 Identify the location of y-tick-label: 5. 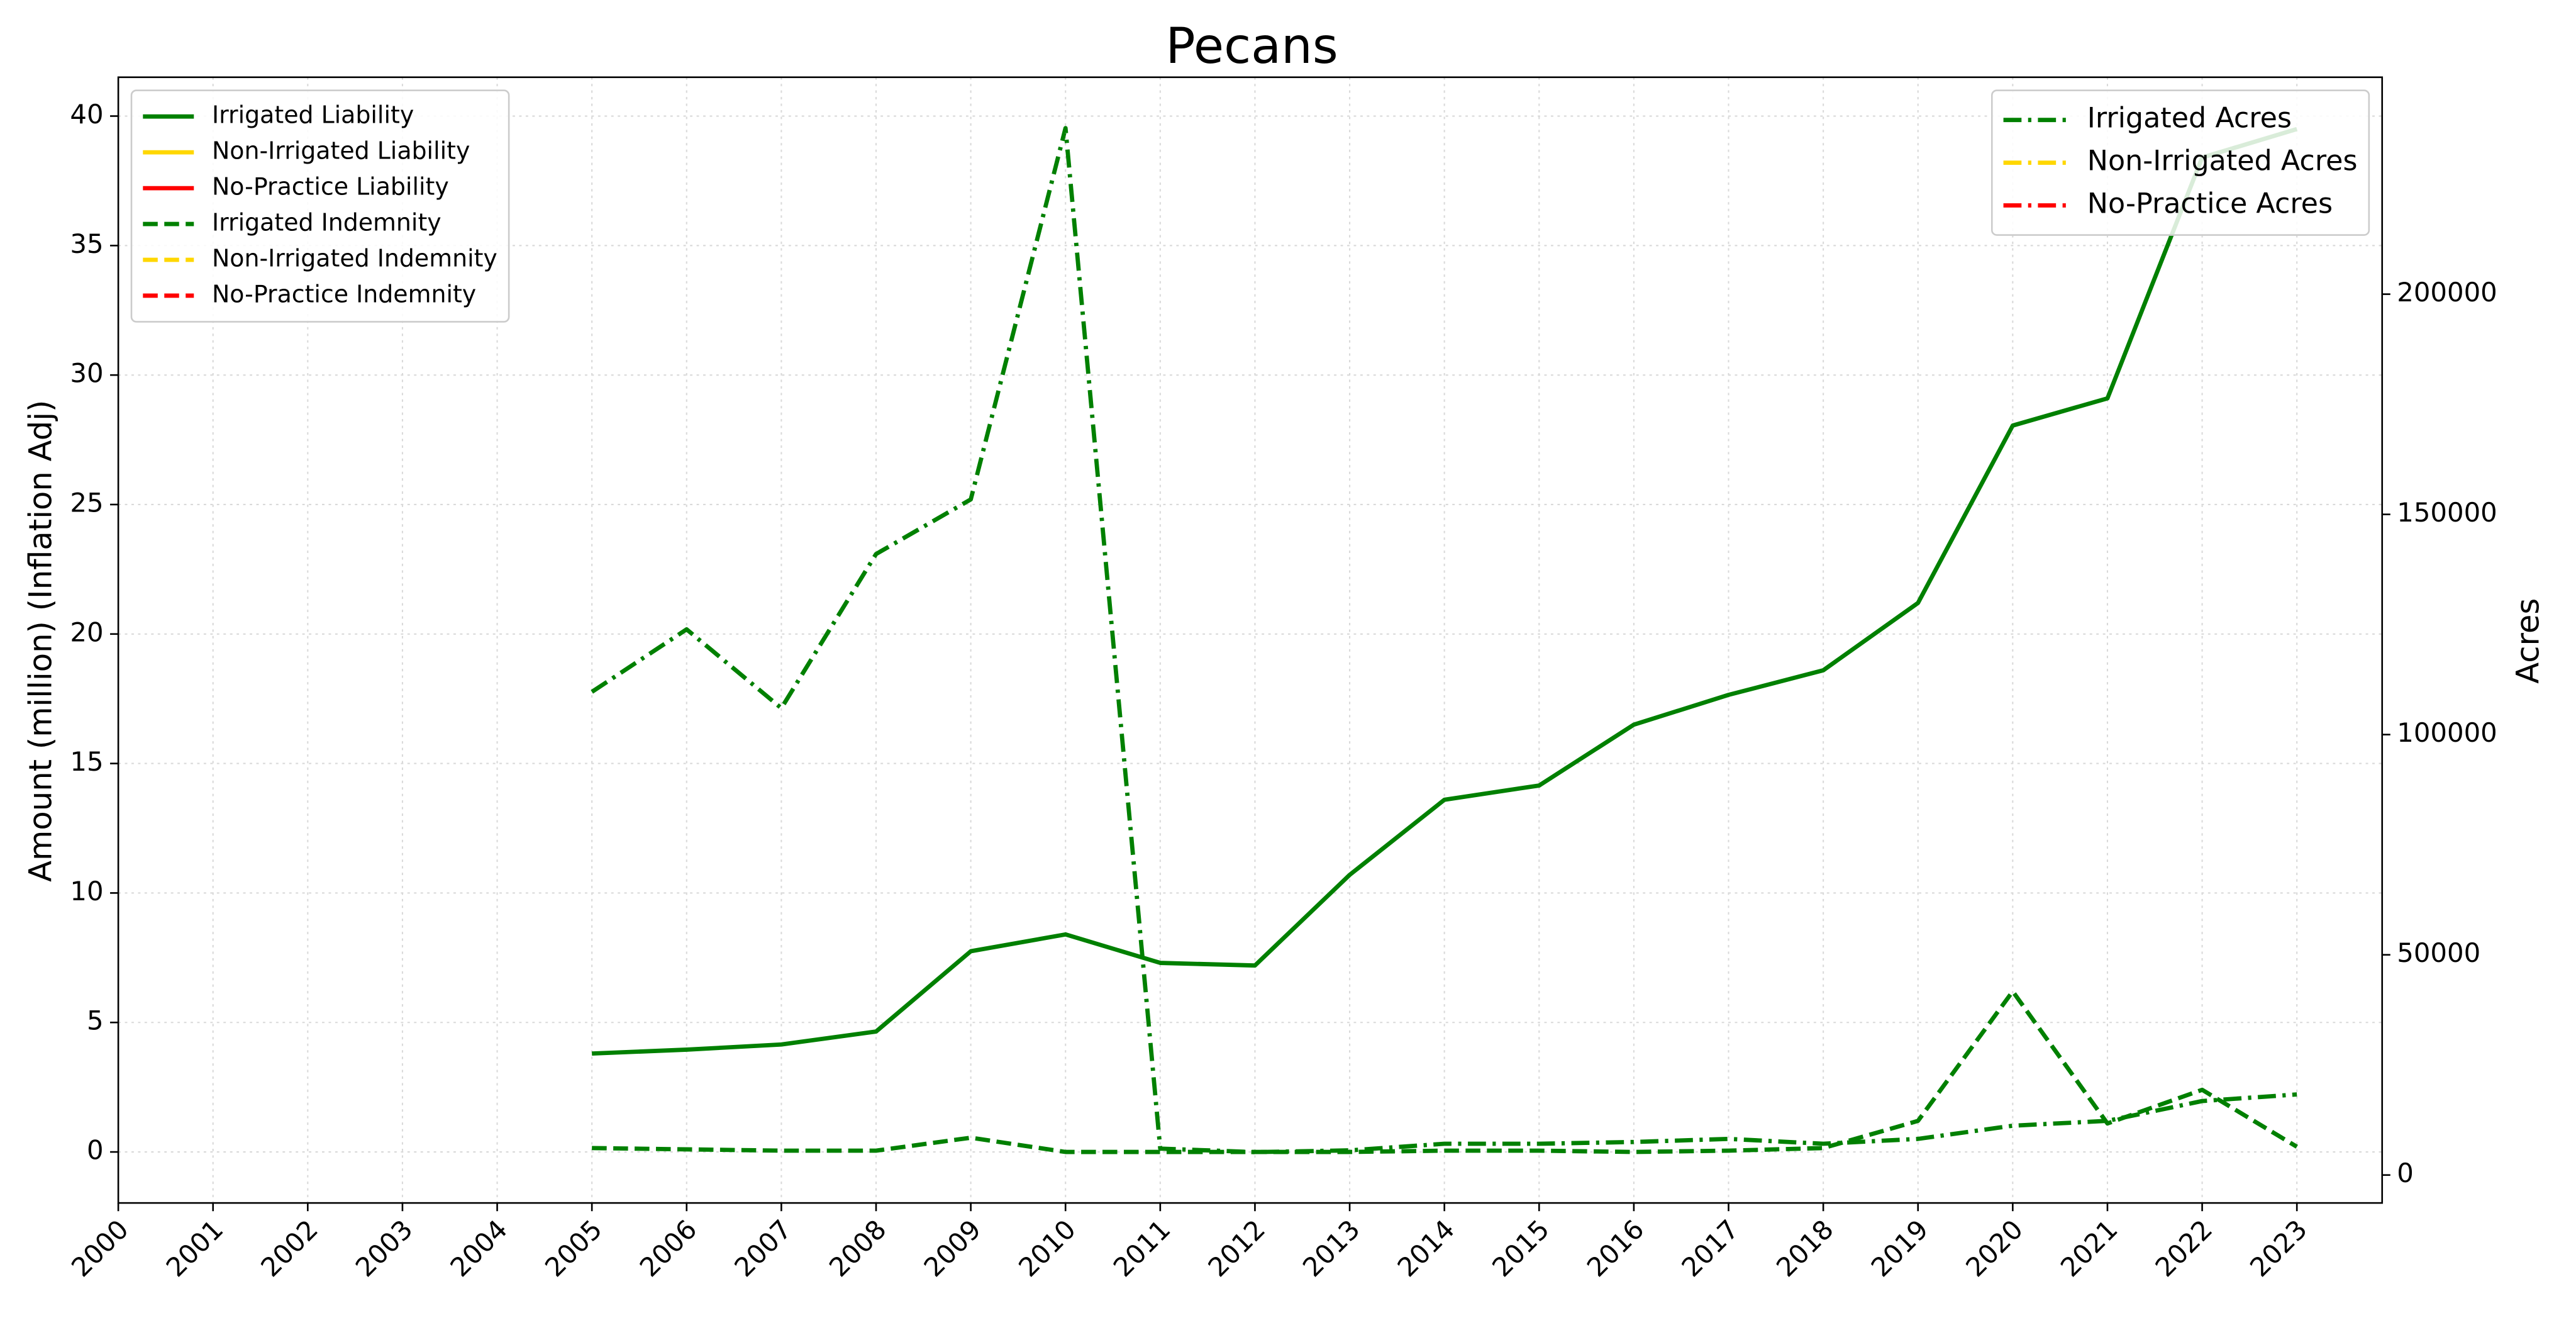
(95, 1020).